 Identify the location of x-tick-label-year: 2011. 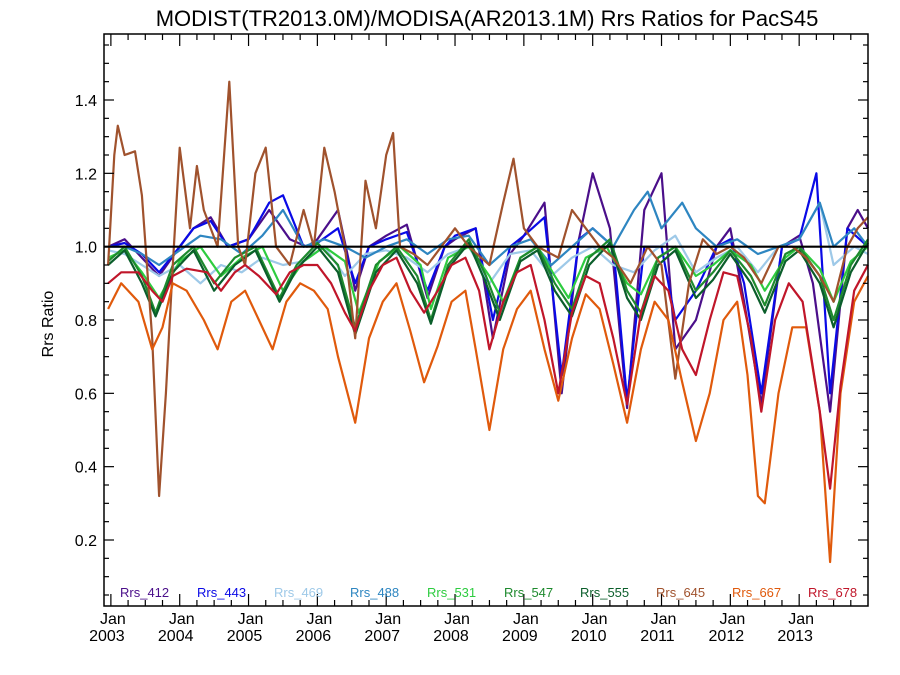
(657, 636).